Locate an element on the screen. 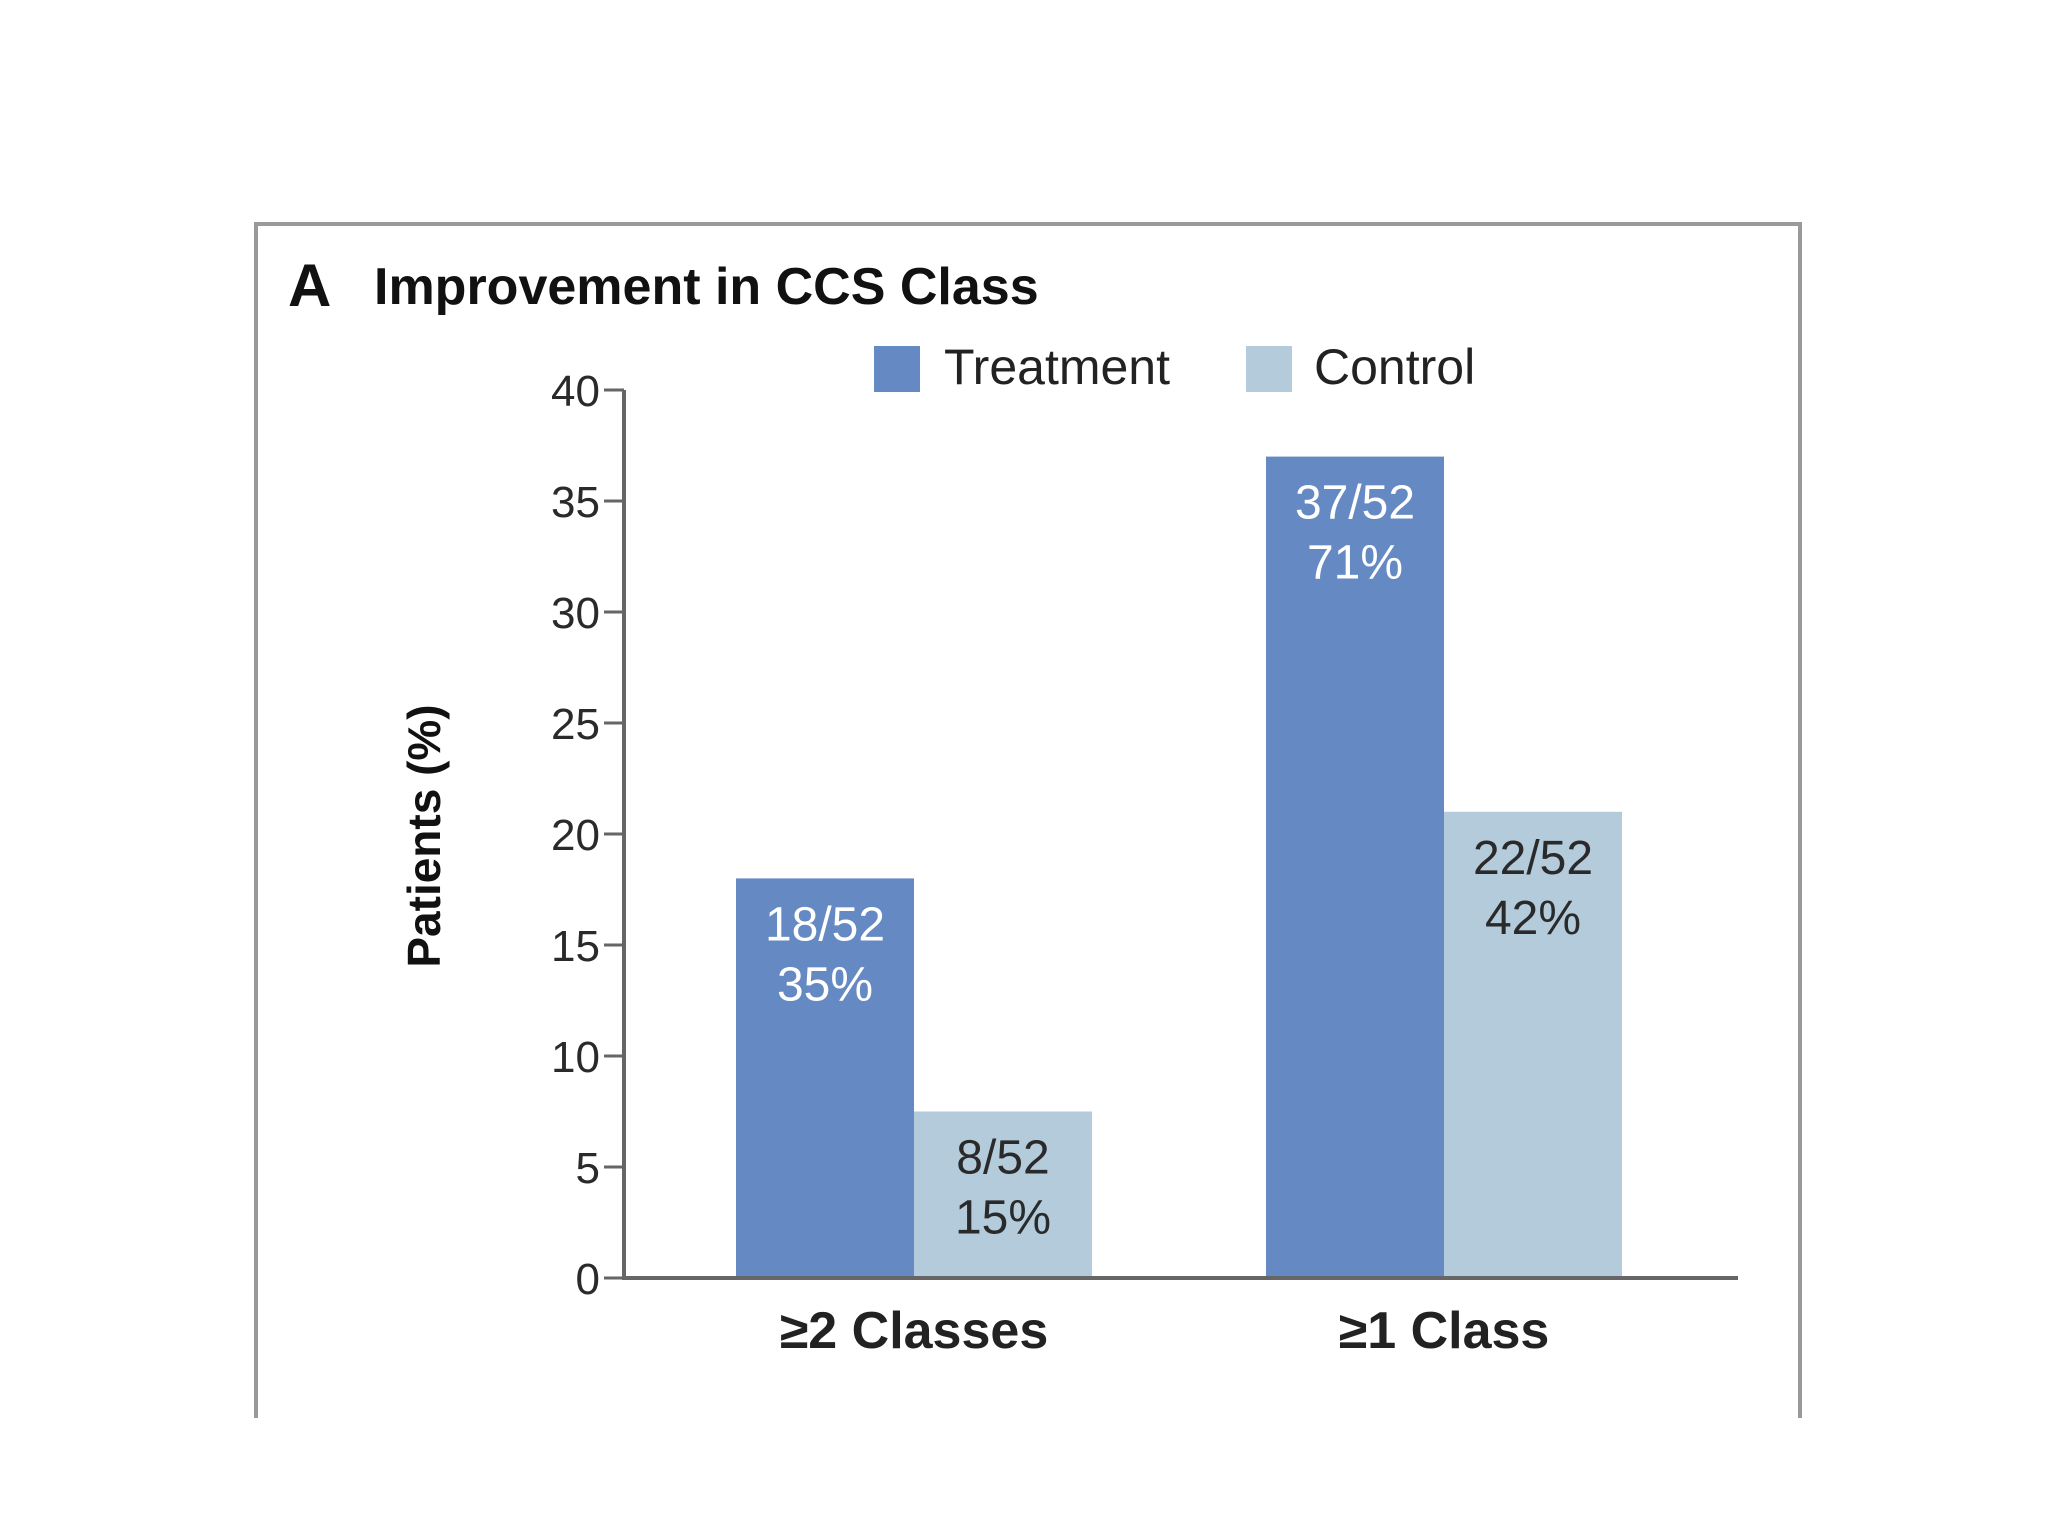 Image resolution: width=2048 pixels, height=1536 pixels. y-ticks: 0 5 10 15 20 25 30 35 40 is located at coordinates (587, 835).